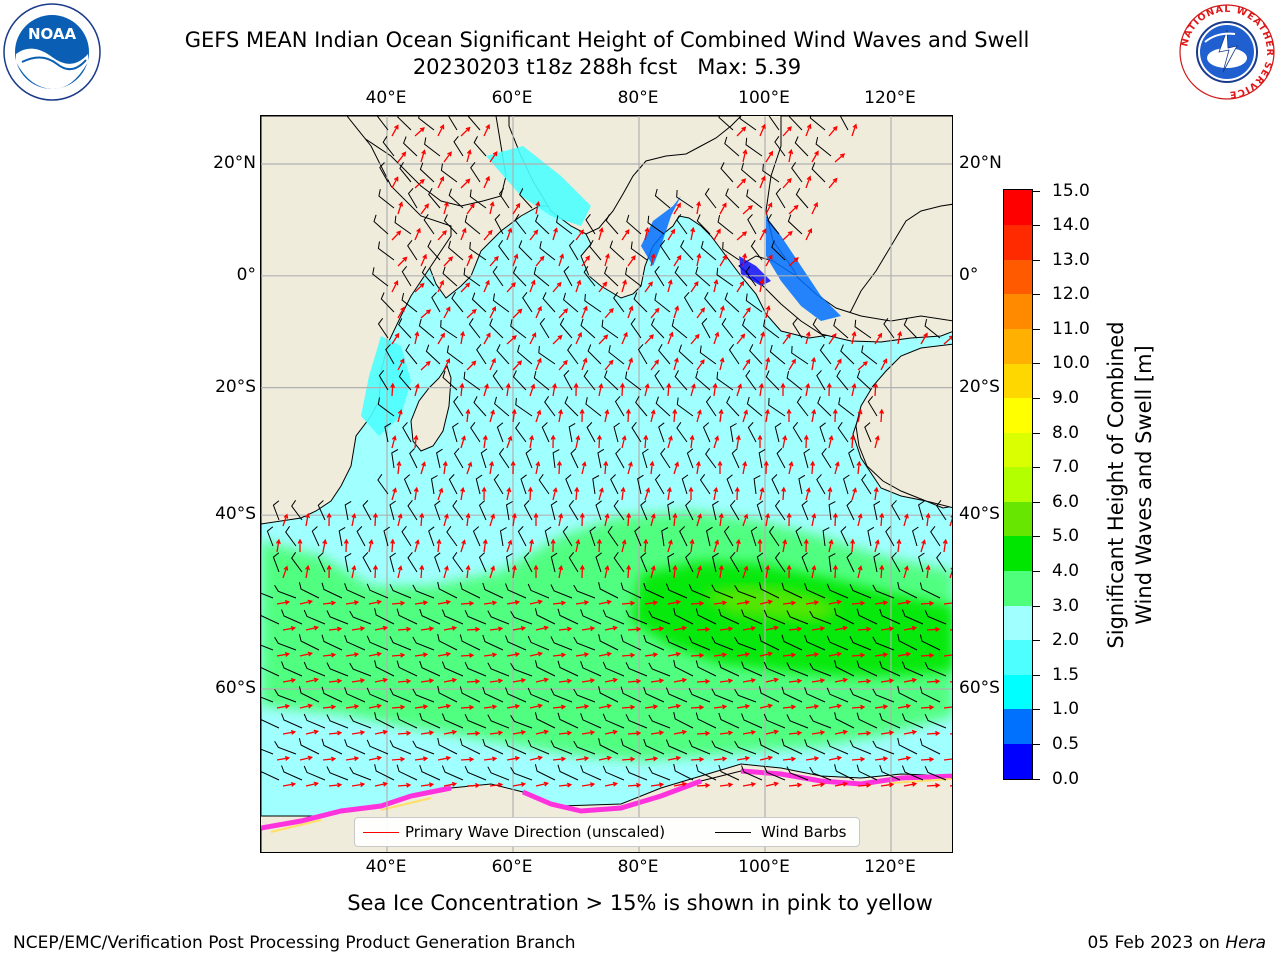 The height and width of the screenshot is (960, 1280). I want to click on lon-tick-label: 80°E, so click(638, 867).